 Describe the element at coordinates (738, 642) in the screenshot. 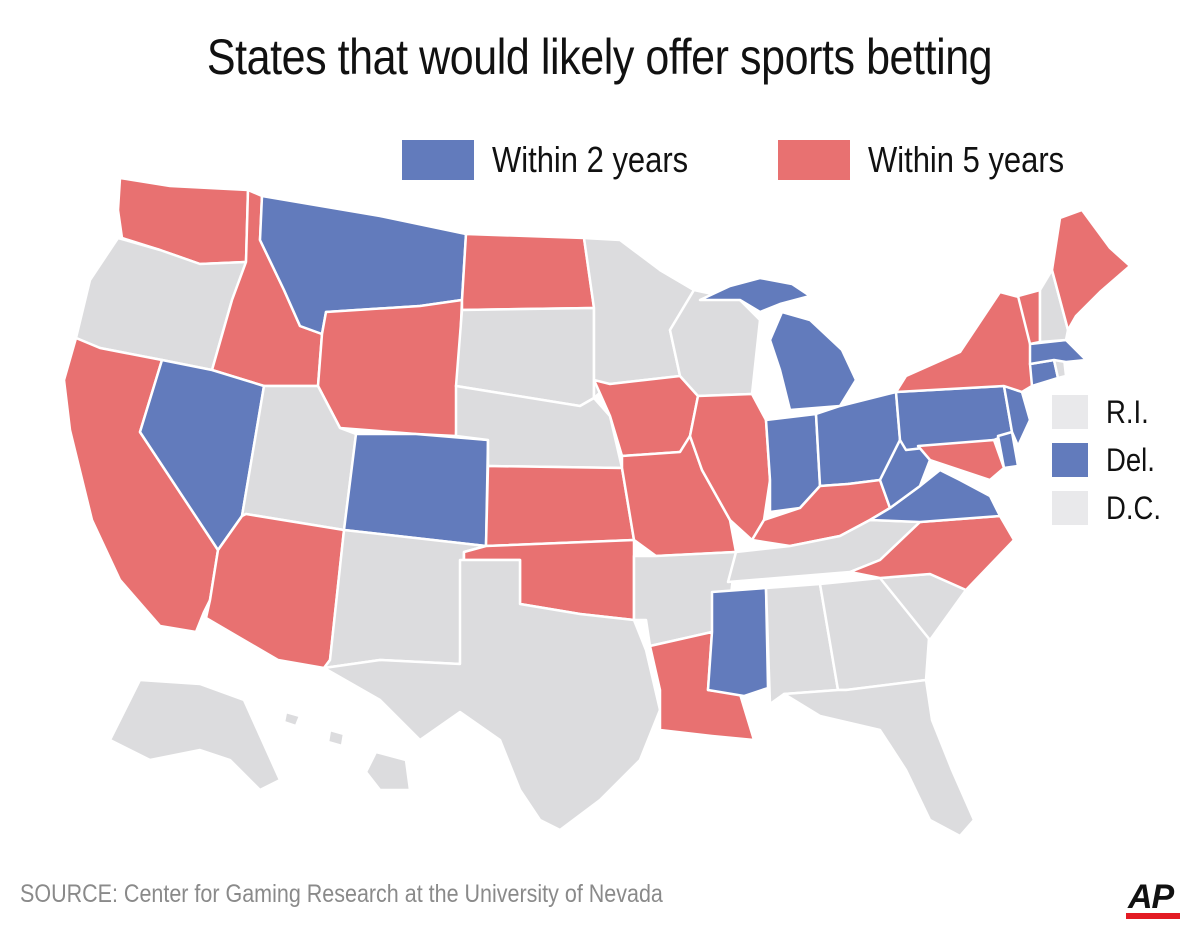

I see `state-MS` at that location.